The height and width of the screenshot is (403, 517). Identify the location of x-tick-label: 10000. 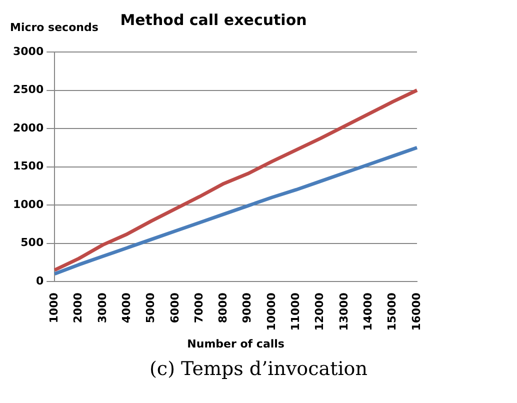
(271, 311).